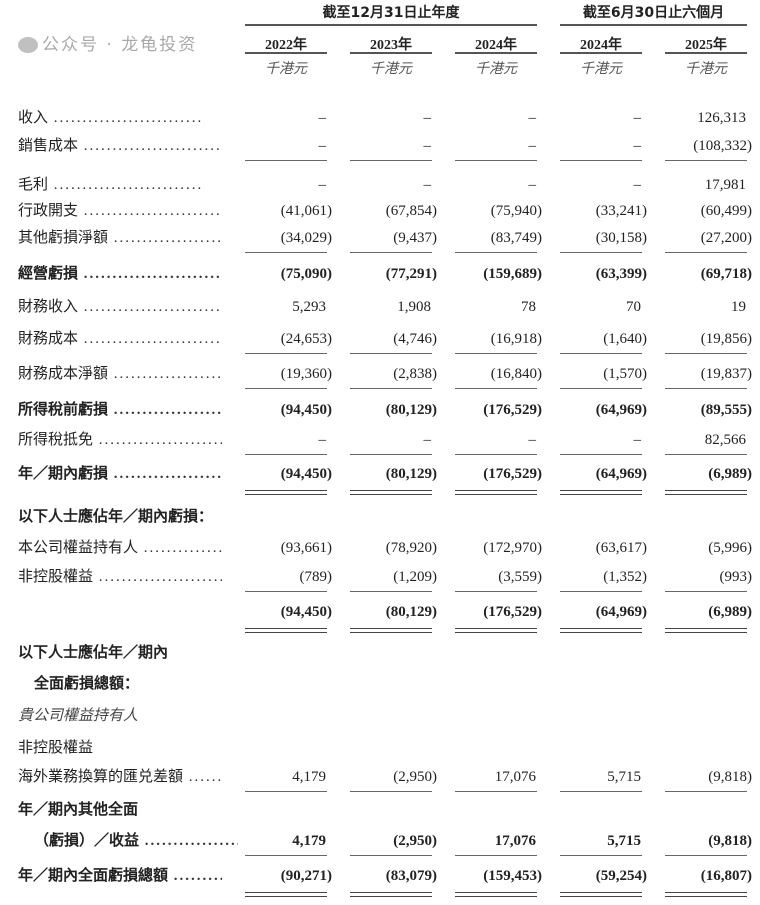 The width and height of the screenshot is (760, 905). Describe the element at coordinates (726, 410) in the screenshot. I see `cell-value: (89,555)` at that location.